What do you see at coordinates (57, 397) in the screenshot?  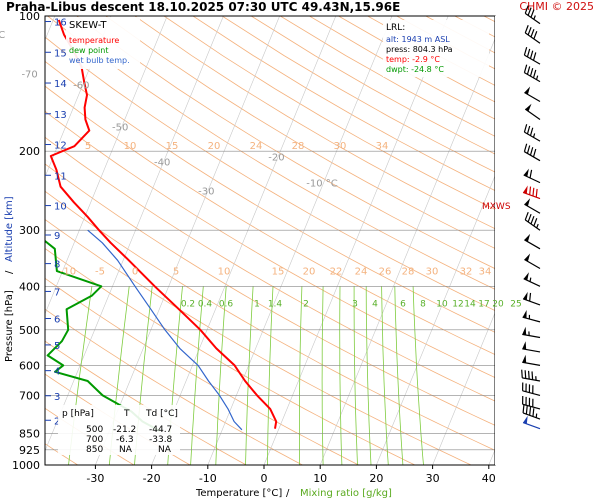 I see `altitude-tick-label: 3` at bounding box center [57, 397].